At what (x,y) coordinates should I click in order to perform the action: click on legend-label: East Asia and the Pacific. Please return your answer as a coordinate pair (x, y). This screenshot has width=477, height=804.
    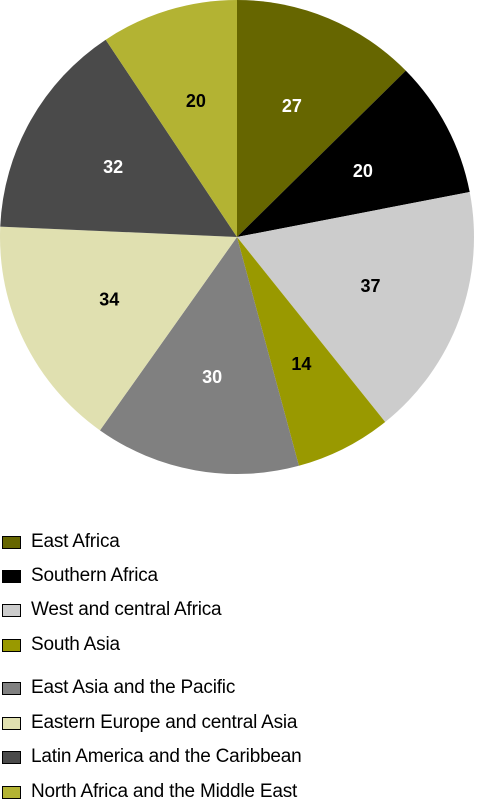
    Looking at the image, I should click on (133, 687).